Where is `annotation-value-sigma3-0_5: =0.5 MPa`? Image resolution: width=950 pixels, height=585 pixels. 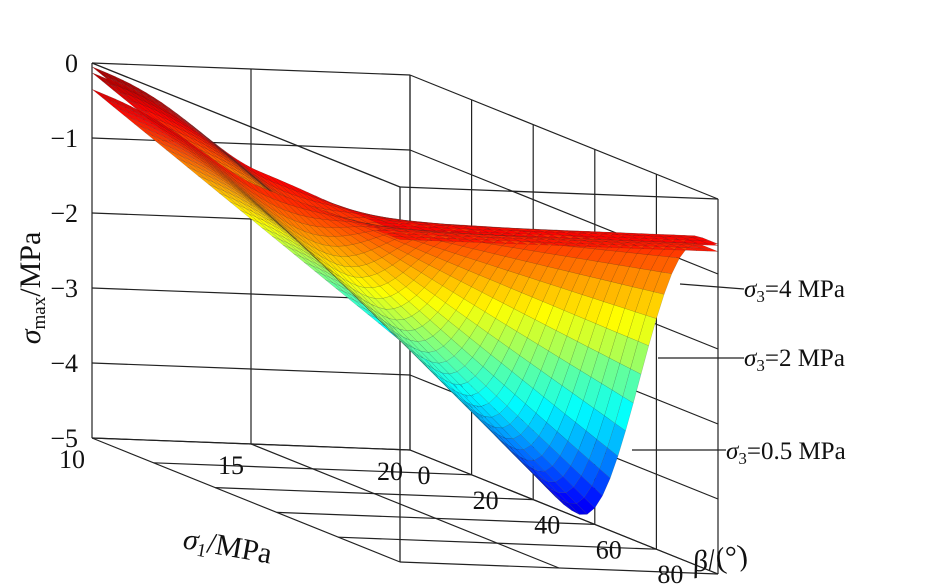 annotation-value-sigma3-0_5: =0.5 MPa is located at coordinates (796, 451).